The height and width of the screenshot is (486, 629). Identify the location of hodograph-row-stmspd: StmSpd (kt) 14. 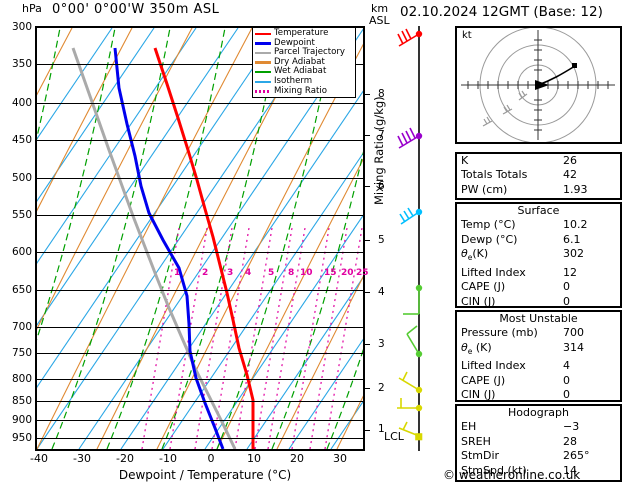
(538, 471).